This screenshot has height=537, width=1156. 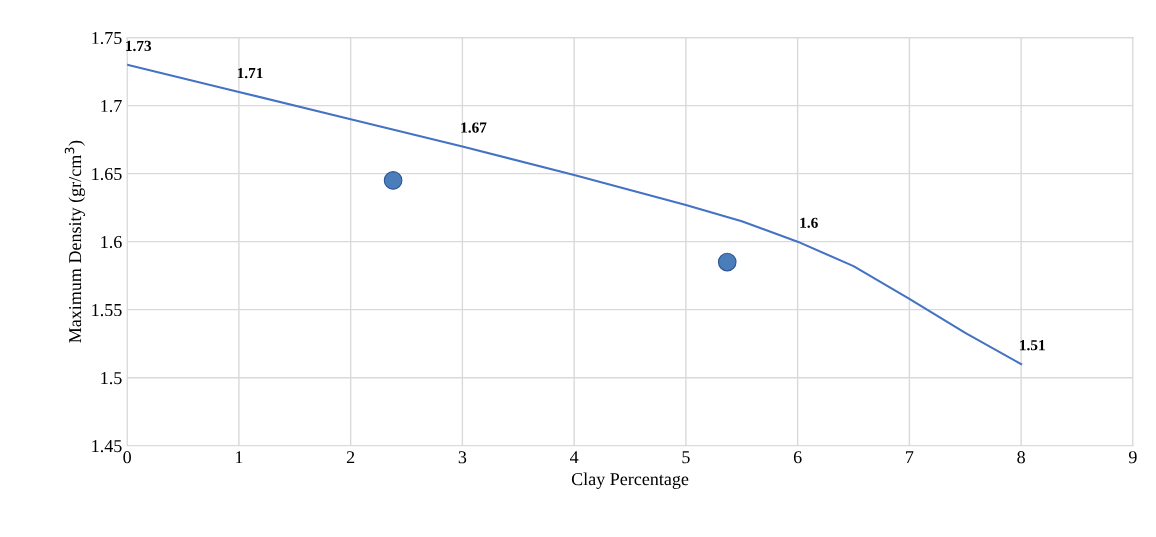 I want to click on x-tick-label: 4, so click(x=574, y=457).